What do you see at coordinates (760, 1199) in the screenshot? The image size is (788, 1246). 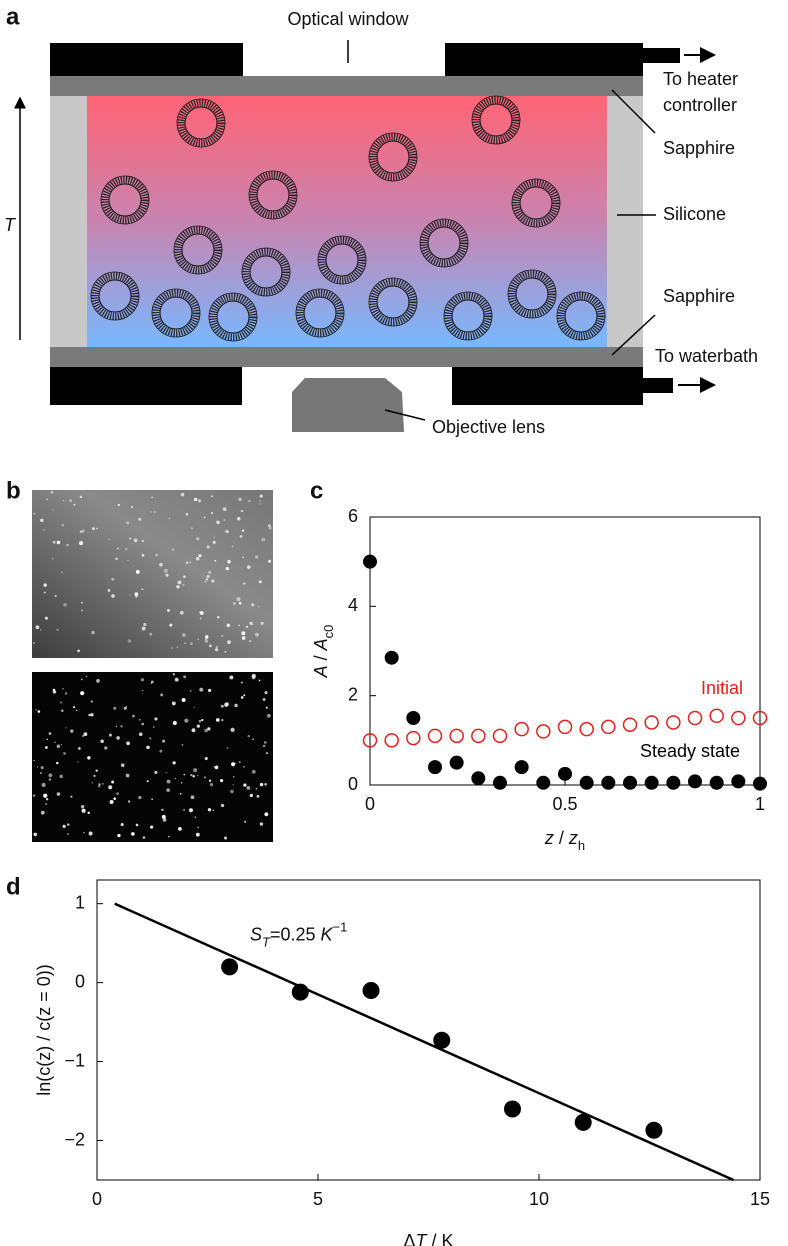 I see `x-tick-label: 15` at bounding box center [760, 1199].